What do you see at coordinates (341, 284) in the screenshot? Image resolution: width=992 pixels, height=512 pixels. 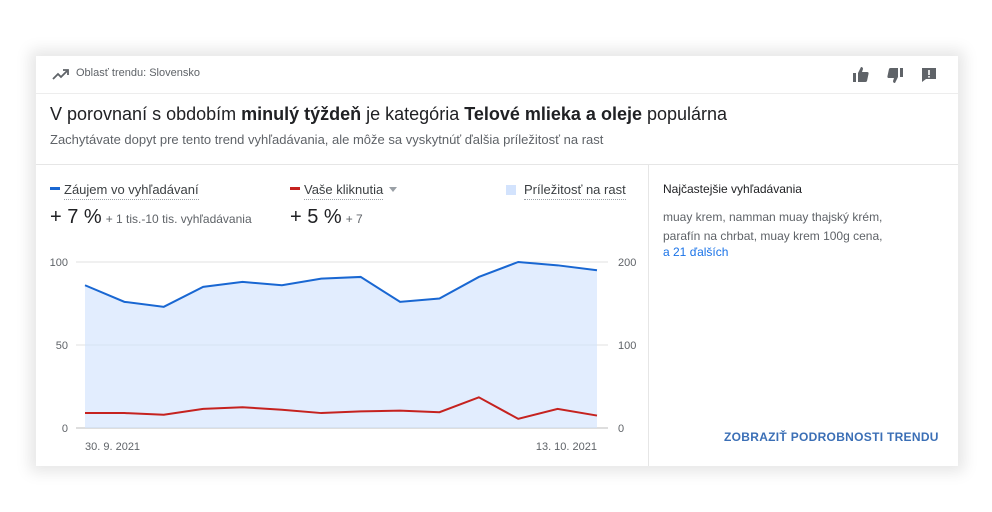 I see `interest-series-line` at bounding box center [341, 284].